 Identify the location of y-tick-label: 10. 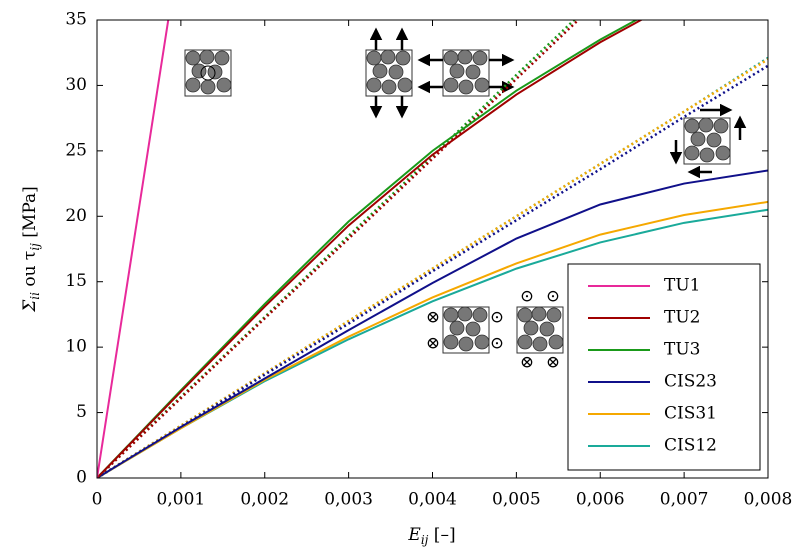
(76, 347).